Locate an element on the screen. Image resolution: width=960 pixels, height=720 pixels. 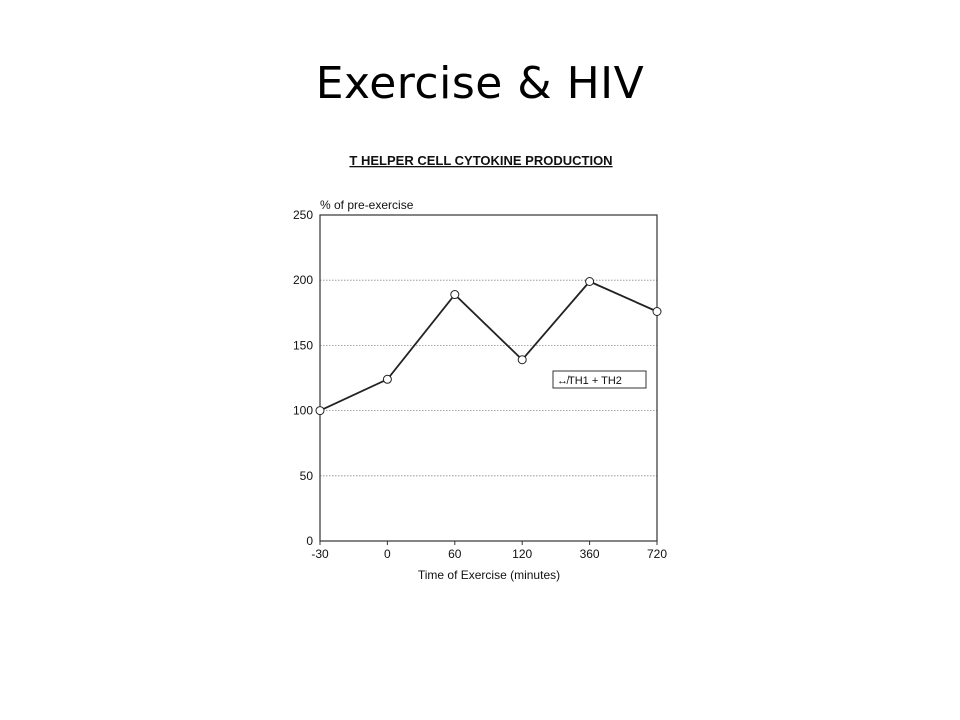
y-tick-label: 200 is located at coordinates (303, 280).